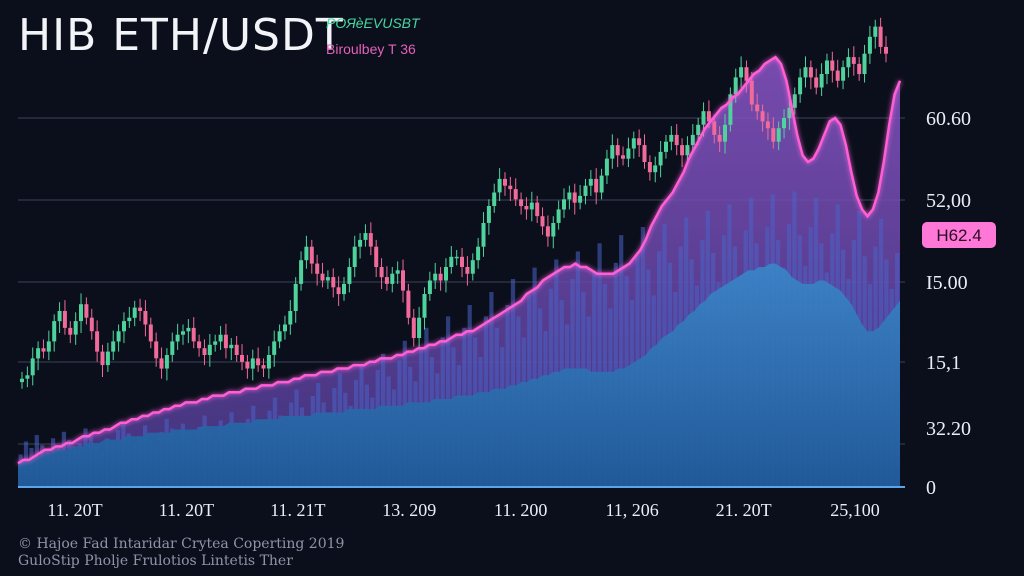  I want to click on y-axis-labels: 60.60 52,00 I5.00 15,1 32.20 0, so click(948, 303).